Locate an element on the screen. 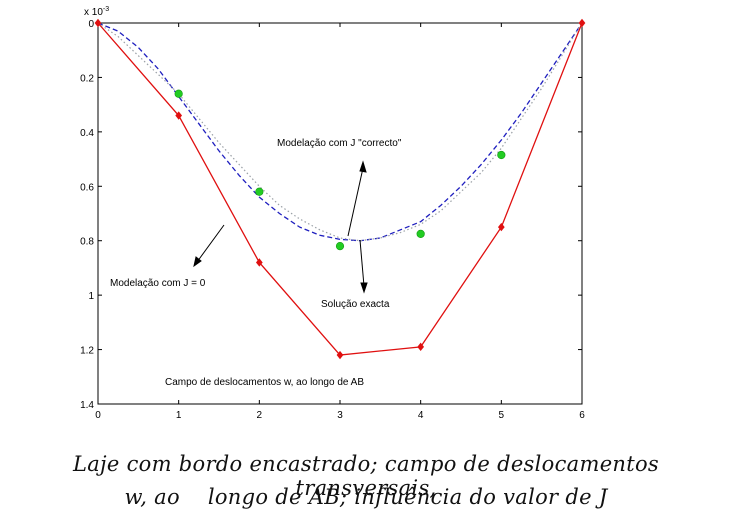  y-tick-label: 0.8 is located at coordinates (87, 242).